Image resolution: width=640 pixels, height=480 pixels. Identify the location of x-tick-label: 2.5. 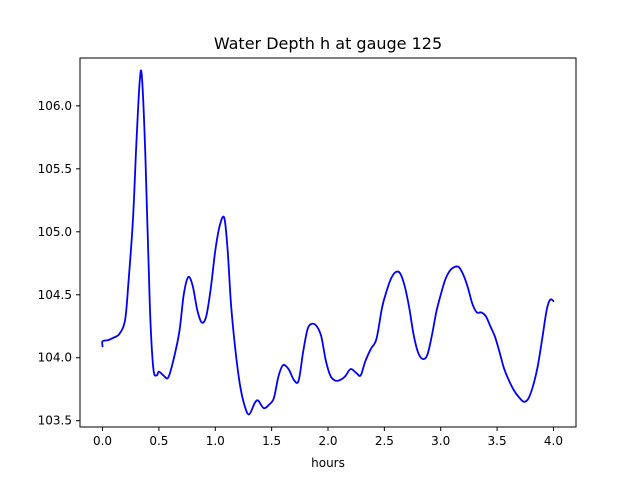
(384, 441).